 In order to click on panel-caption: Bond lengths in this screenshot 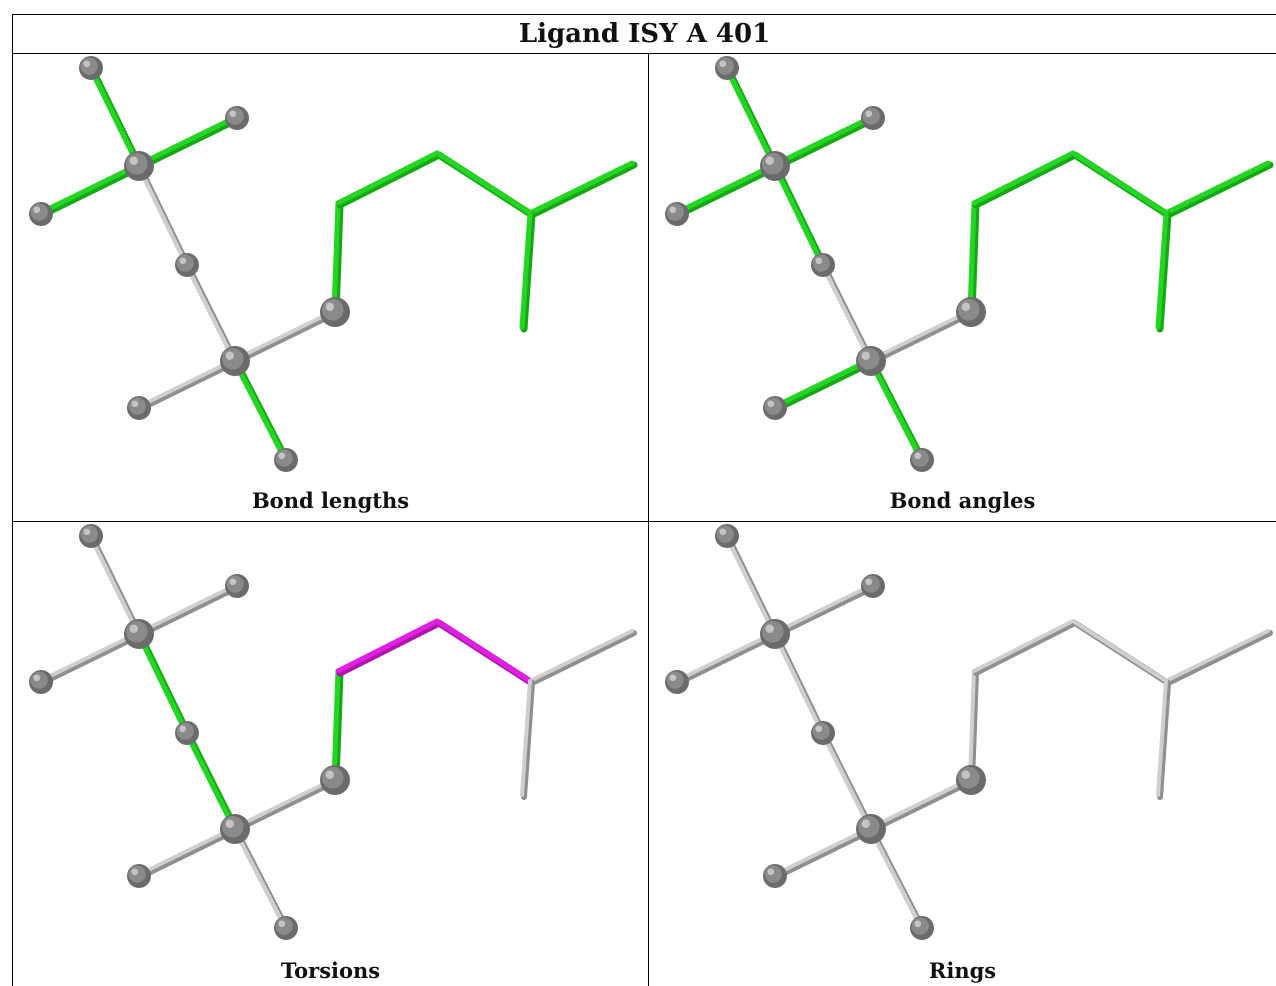, I will do `click(330, 500)`.